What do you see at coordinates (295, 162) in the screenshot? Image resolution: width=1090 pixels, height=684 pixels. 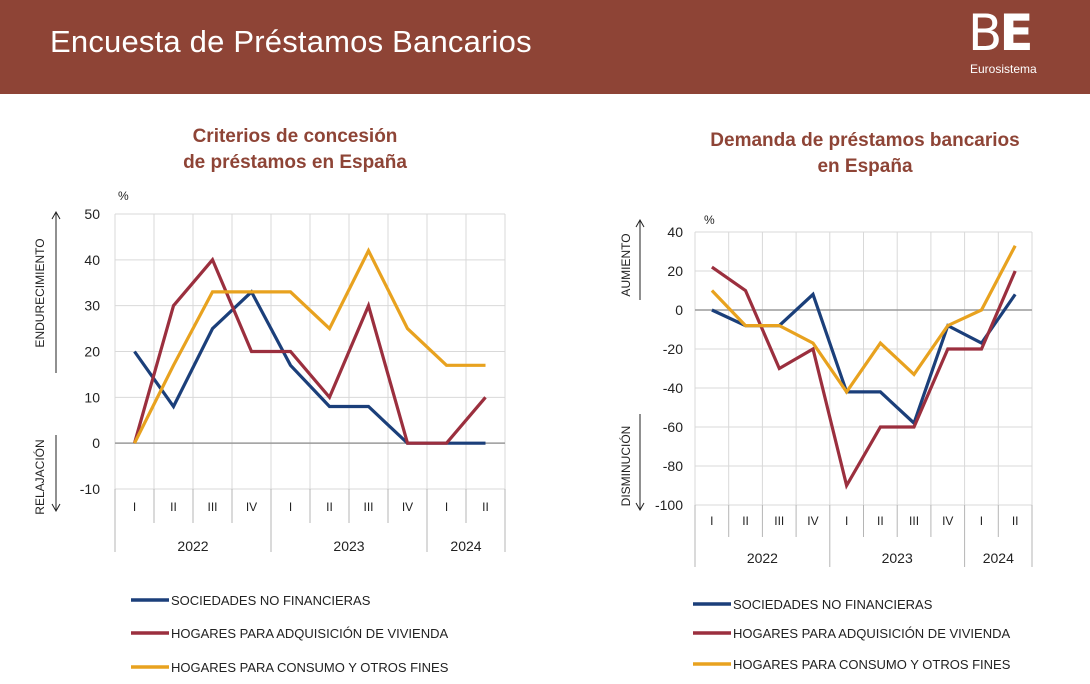 I see `chart-title-line: de préstamos en España` at bounding box center [295, 162].